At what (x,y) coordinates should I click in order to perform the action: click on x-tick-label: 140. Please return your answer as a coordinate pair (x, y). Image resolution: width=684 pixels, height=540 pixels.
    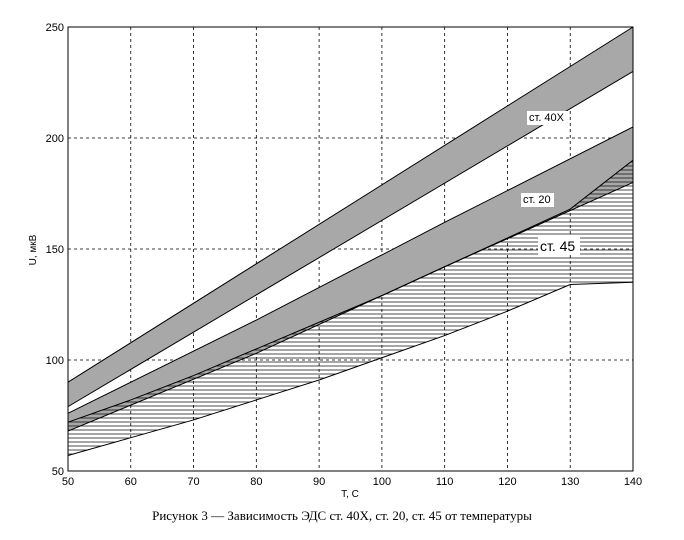
    Looking at the image, I should click on (633, 482).